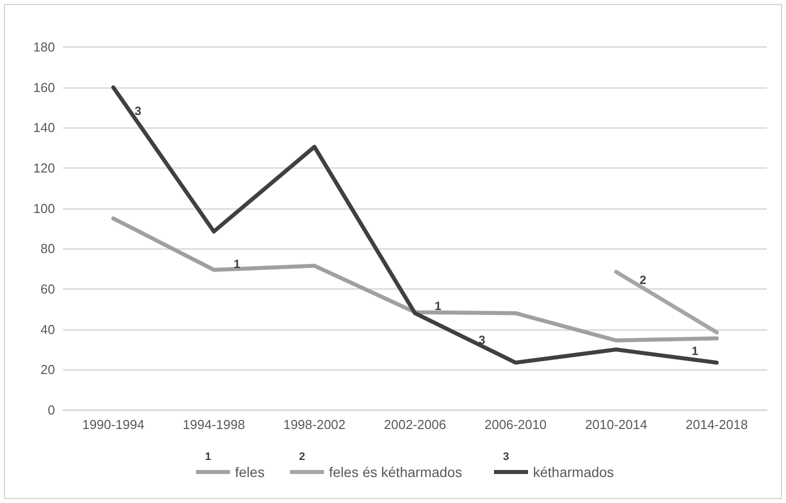  I want to click on text: 2, so click(302, 457).